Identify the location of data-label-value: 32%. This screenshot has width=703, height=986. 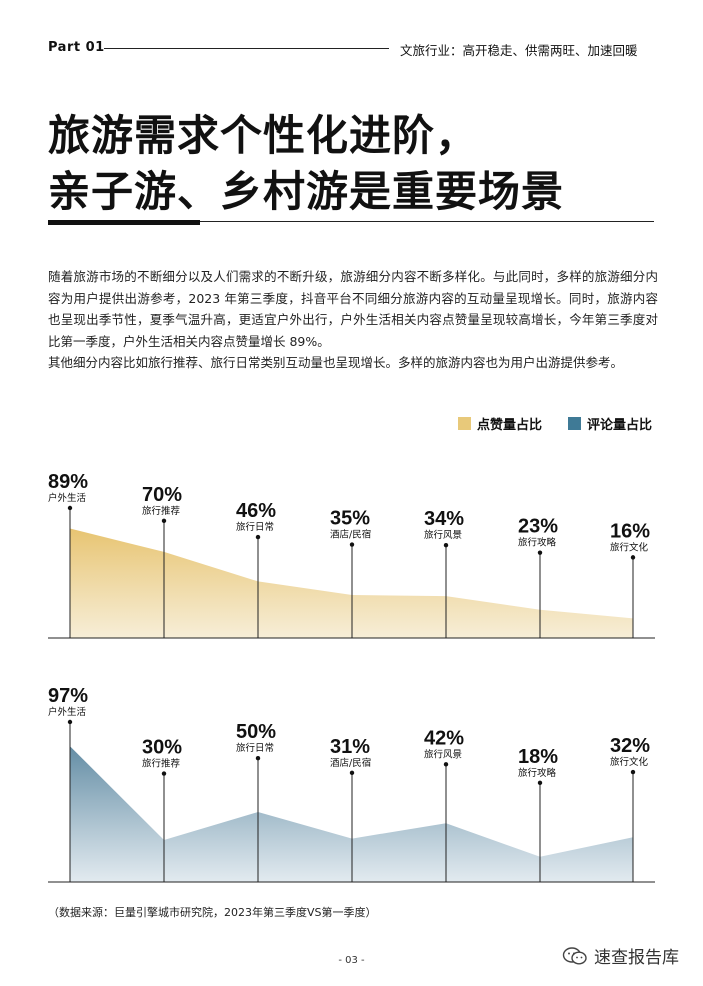
(630, 746).